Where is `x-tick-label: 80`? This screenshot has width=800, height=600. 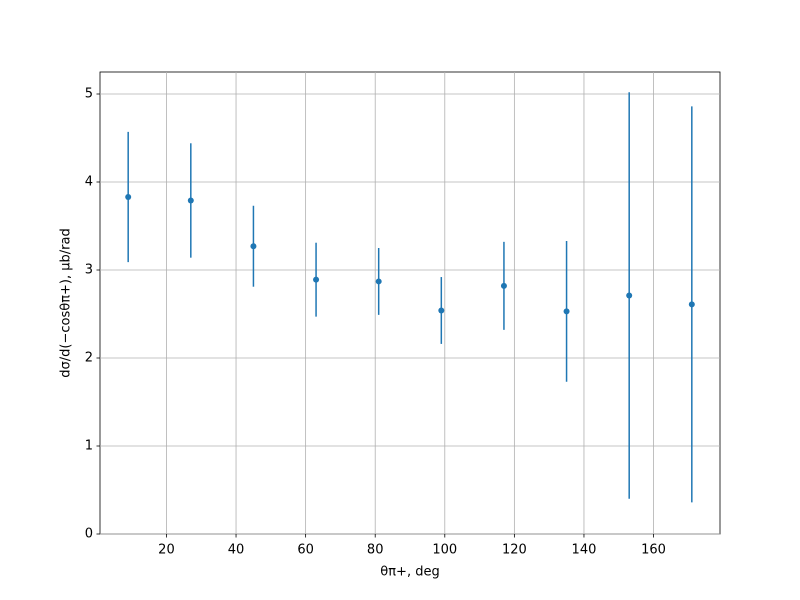 x-tick-label: 80 is located at coordinates (375, 550).